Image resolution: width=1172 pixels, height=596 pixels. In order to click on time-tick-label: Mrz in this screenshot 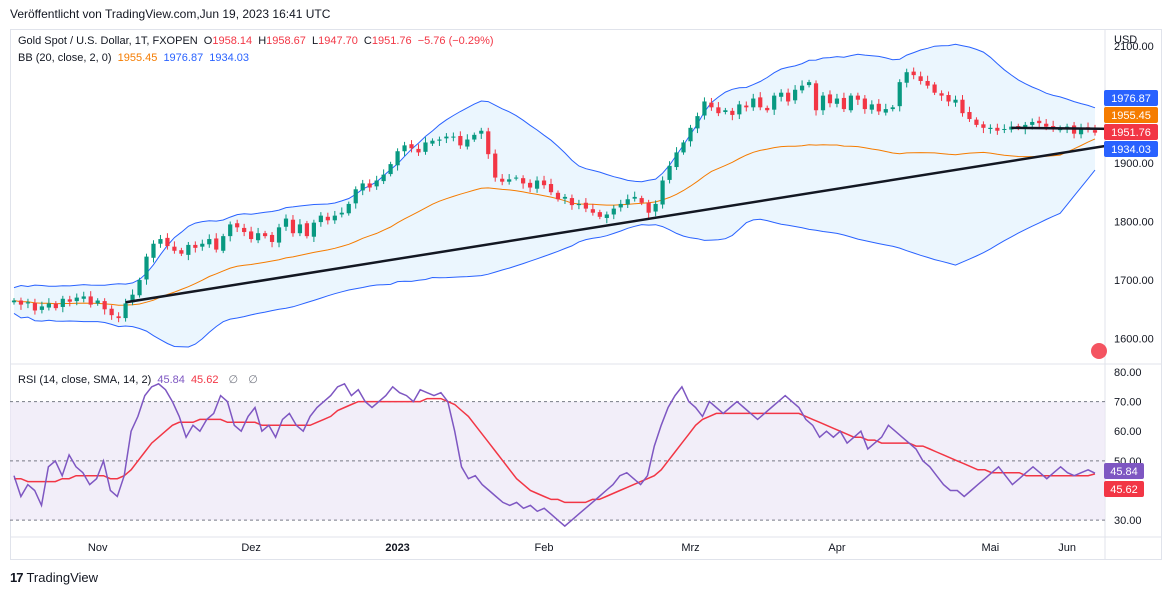, I will do `click(690, 548)`.